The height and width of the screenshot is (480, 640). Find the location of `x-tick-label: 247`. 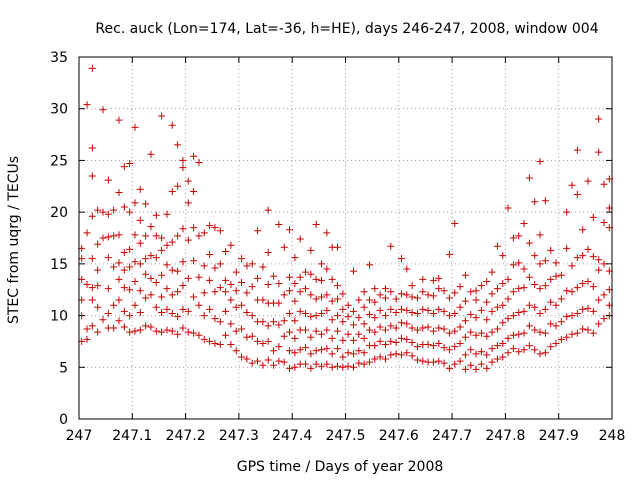

x-tick-label: 247 is located at coordinates (79, 436).